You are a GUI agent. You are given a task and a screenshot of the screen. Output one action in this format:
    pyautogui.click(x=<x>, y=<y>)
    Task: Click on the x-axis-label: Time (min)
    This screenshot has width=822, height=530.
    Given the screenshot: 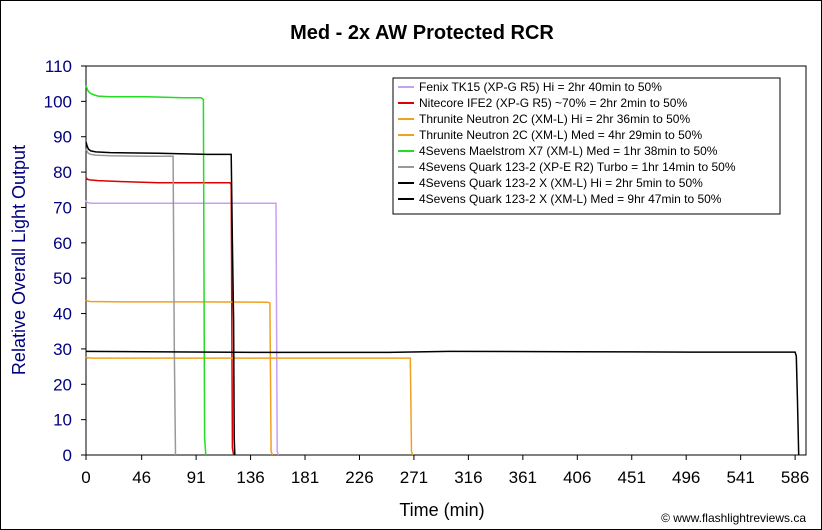 What is the action you would take?
    pyautogui.click(x=441, y=510)
    